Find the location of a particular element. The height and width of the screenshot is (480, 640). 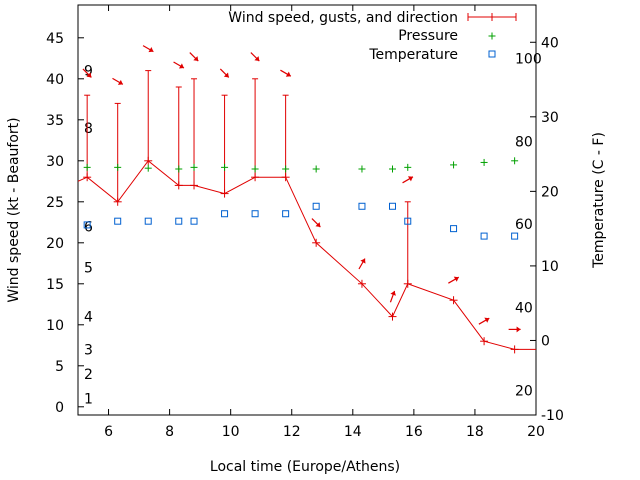

y-left-tick-label: 30 is located at coordinates (55, 162).